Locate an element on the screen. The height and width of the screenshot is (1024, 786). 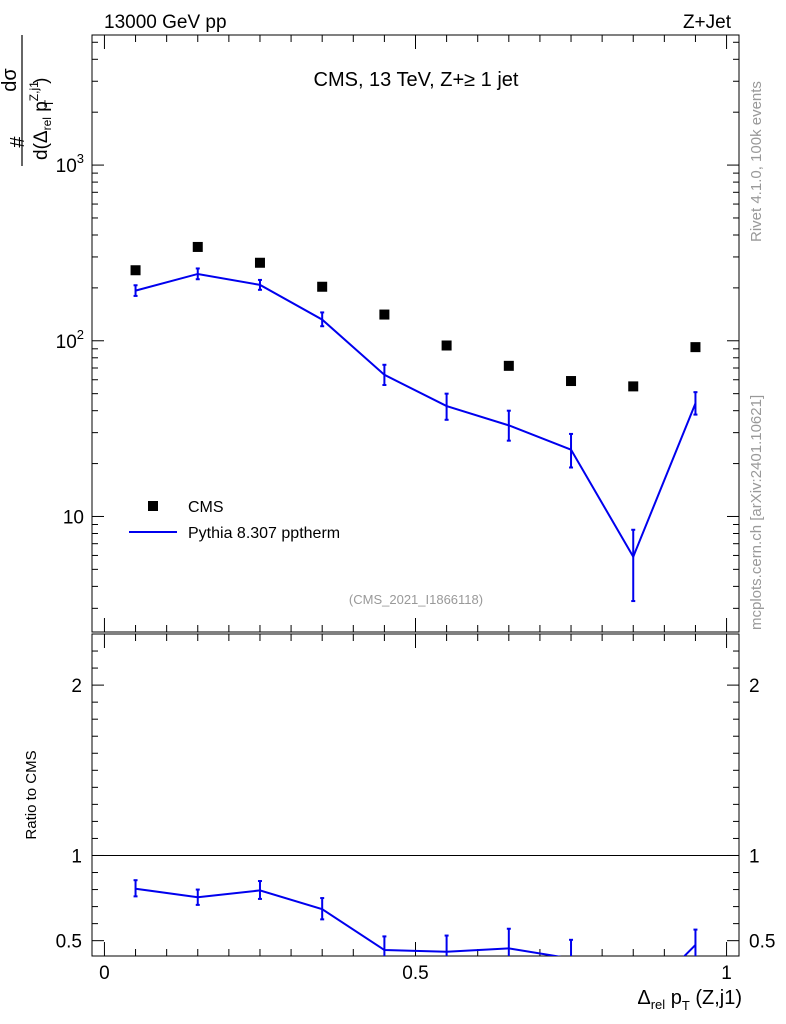
ratio-y-tick-label-right: 2 is located at coordinates (754, 686).